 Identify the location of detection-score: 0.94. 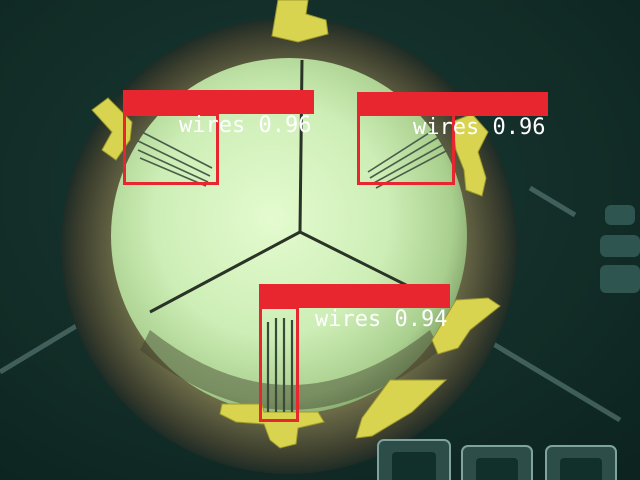
(421, 319).